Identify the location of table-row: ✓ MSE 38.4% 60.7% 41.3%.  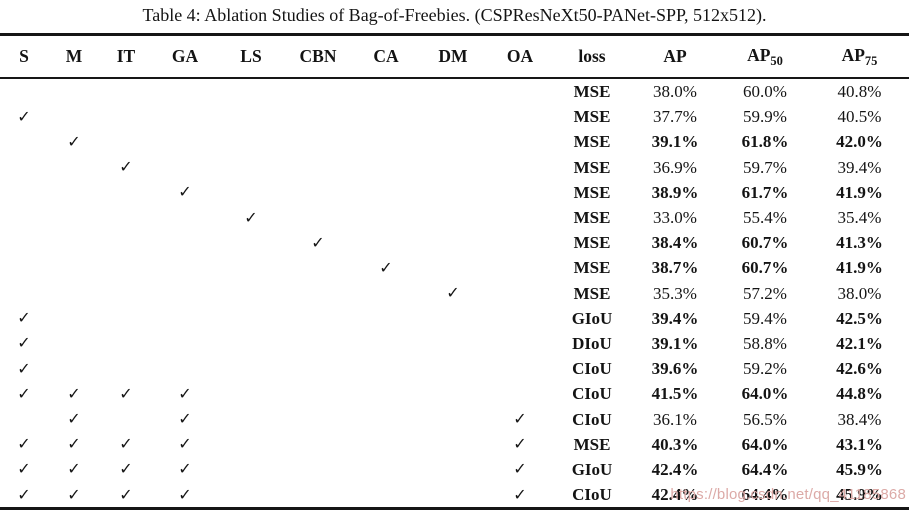
(454, 242).